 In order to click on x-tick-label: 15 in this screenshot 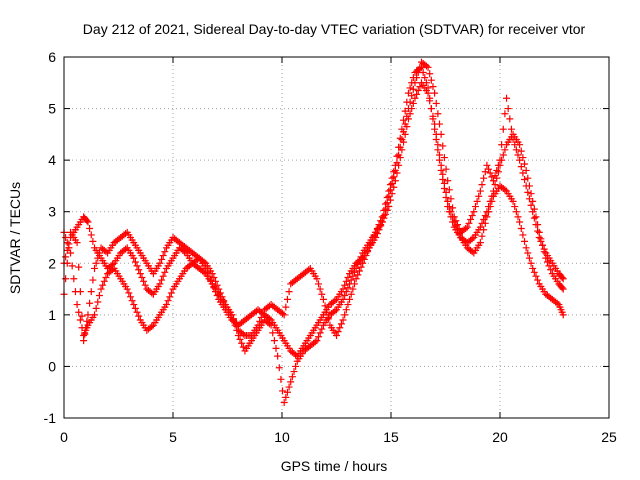, I will do `click(391, 437)`.